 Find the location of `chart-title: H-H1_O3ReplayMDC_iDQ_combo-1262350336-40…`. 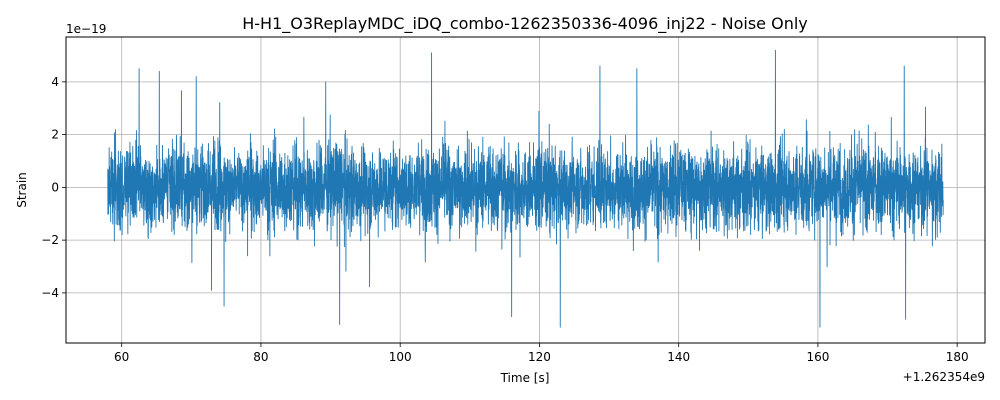

chart-title: H-H1_O3ReplayMDC_iDQ_combo-1262350336-40… is located at coordinates (525, 24).